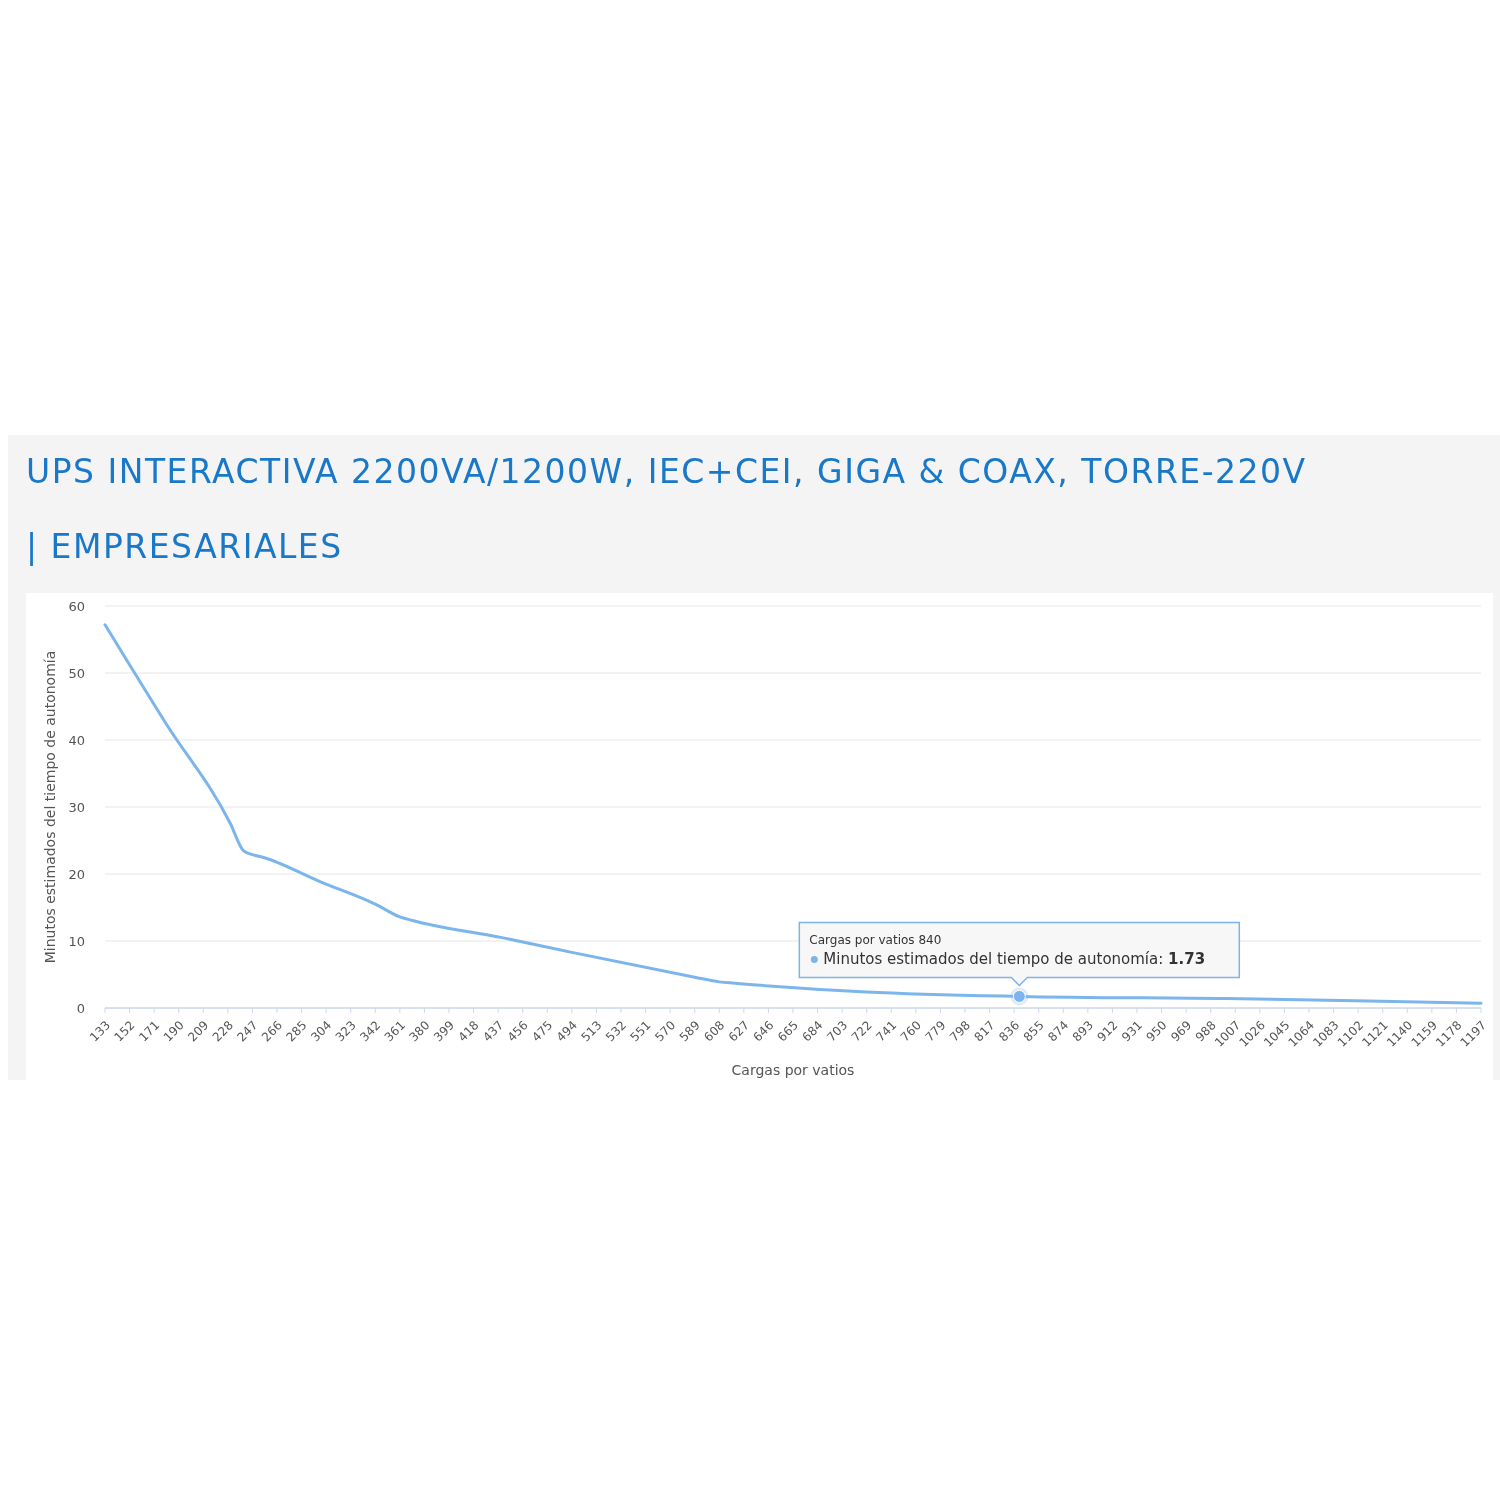 This screenshot has width=1500, height=1500. Describe the element at coordinates (861, 1031) in the screenshot. I see `x-tick-label: 722` at that location.